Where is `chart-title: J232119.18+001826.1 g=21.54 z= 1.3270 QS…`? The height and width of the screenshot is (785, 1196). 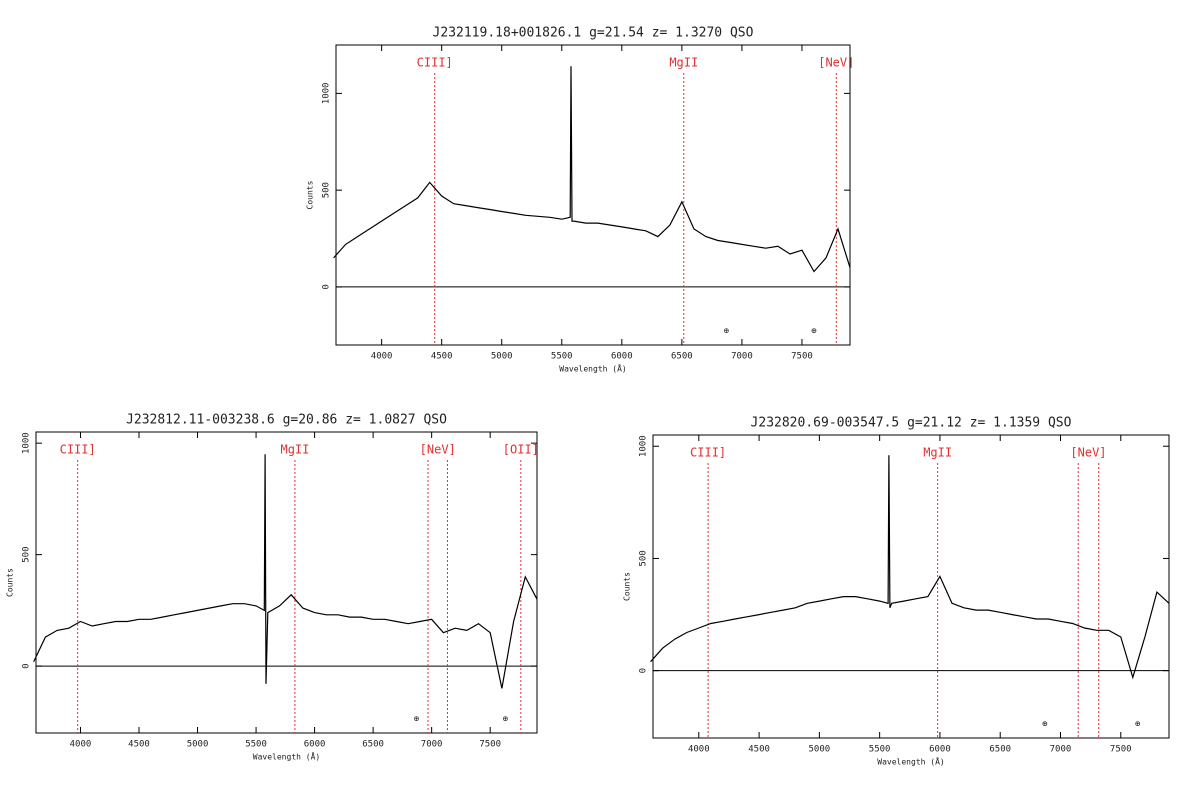
chart-title: J232119.18+001826.1 g=21.54 z= 1.3270 QS… is located at coordinates (593, 33).